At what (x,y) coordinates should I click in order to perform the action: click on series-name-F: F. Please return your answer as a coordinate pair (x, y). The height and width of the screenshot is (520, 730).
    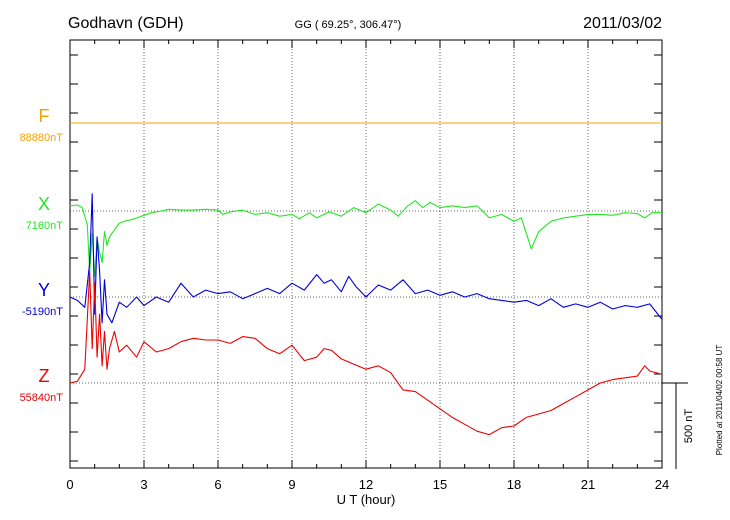
    Looking at the image, I should click on (44, 116).